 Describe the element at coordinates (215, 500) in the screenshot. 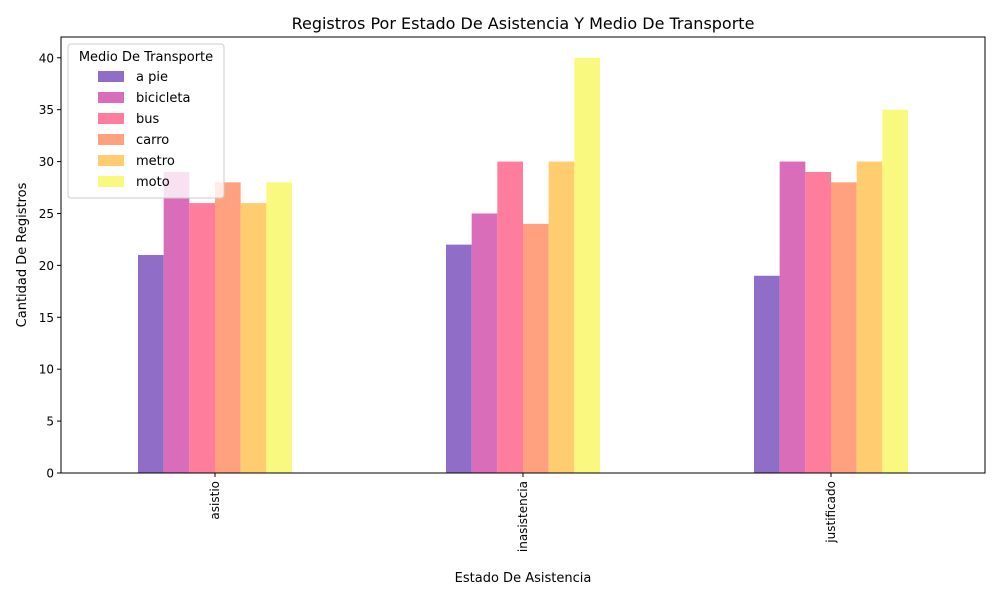

I see `x-tick-label: asistio` at that location.